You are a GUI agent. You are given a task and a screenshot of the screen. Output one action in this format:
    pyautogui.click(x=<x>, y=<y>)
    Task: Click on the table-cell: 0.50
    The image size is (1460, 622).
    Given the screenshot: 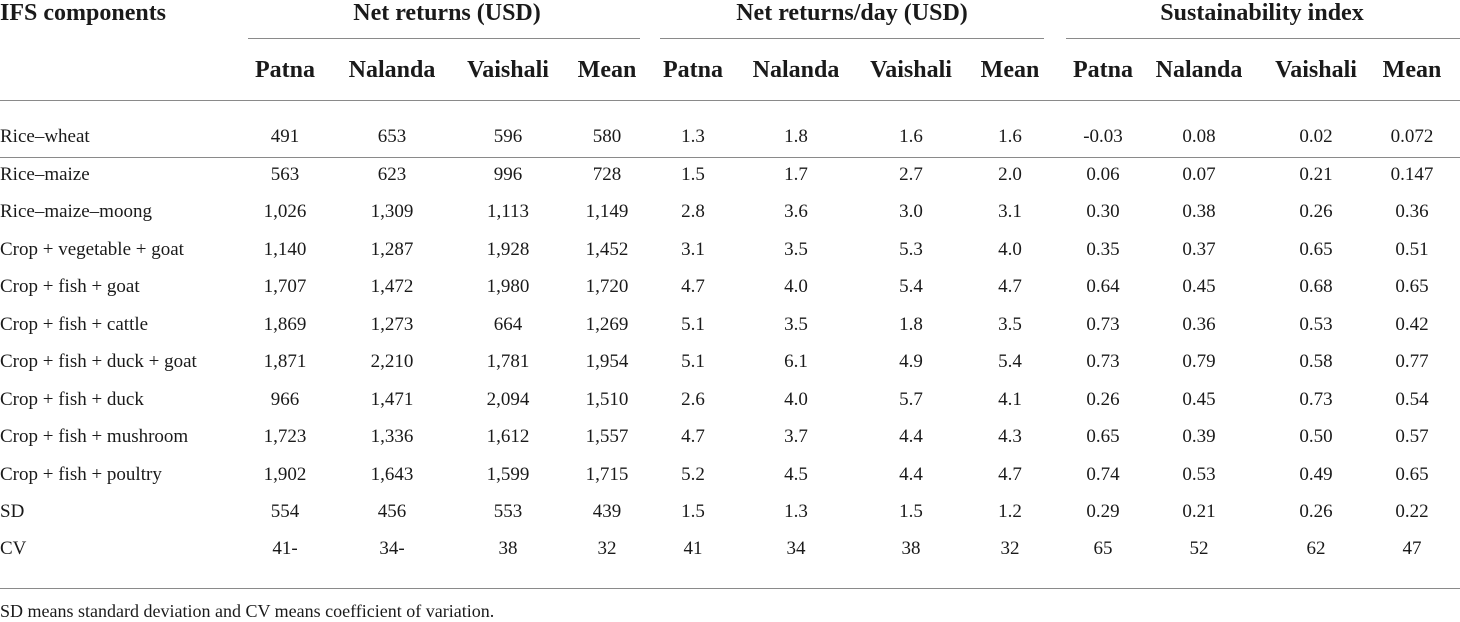 What is the action you would take?
    pyautogui.click(x=1316, y=436)
    